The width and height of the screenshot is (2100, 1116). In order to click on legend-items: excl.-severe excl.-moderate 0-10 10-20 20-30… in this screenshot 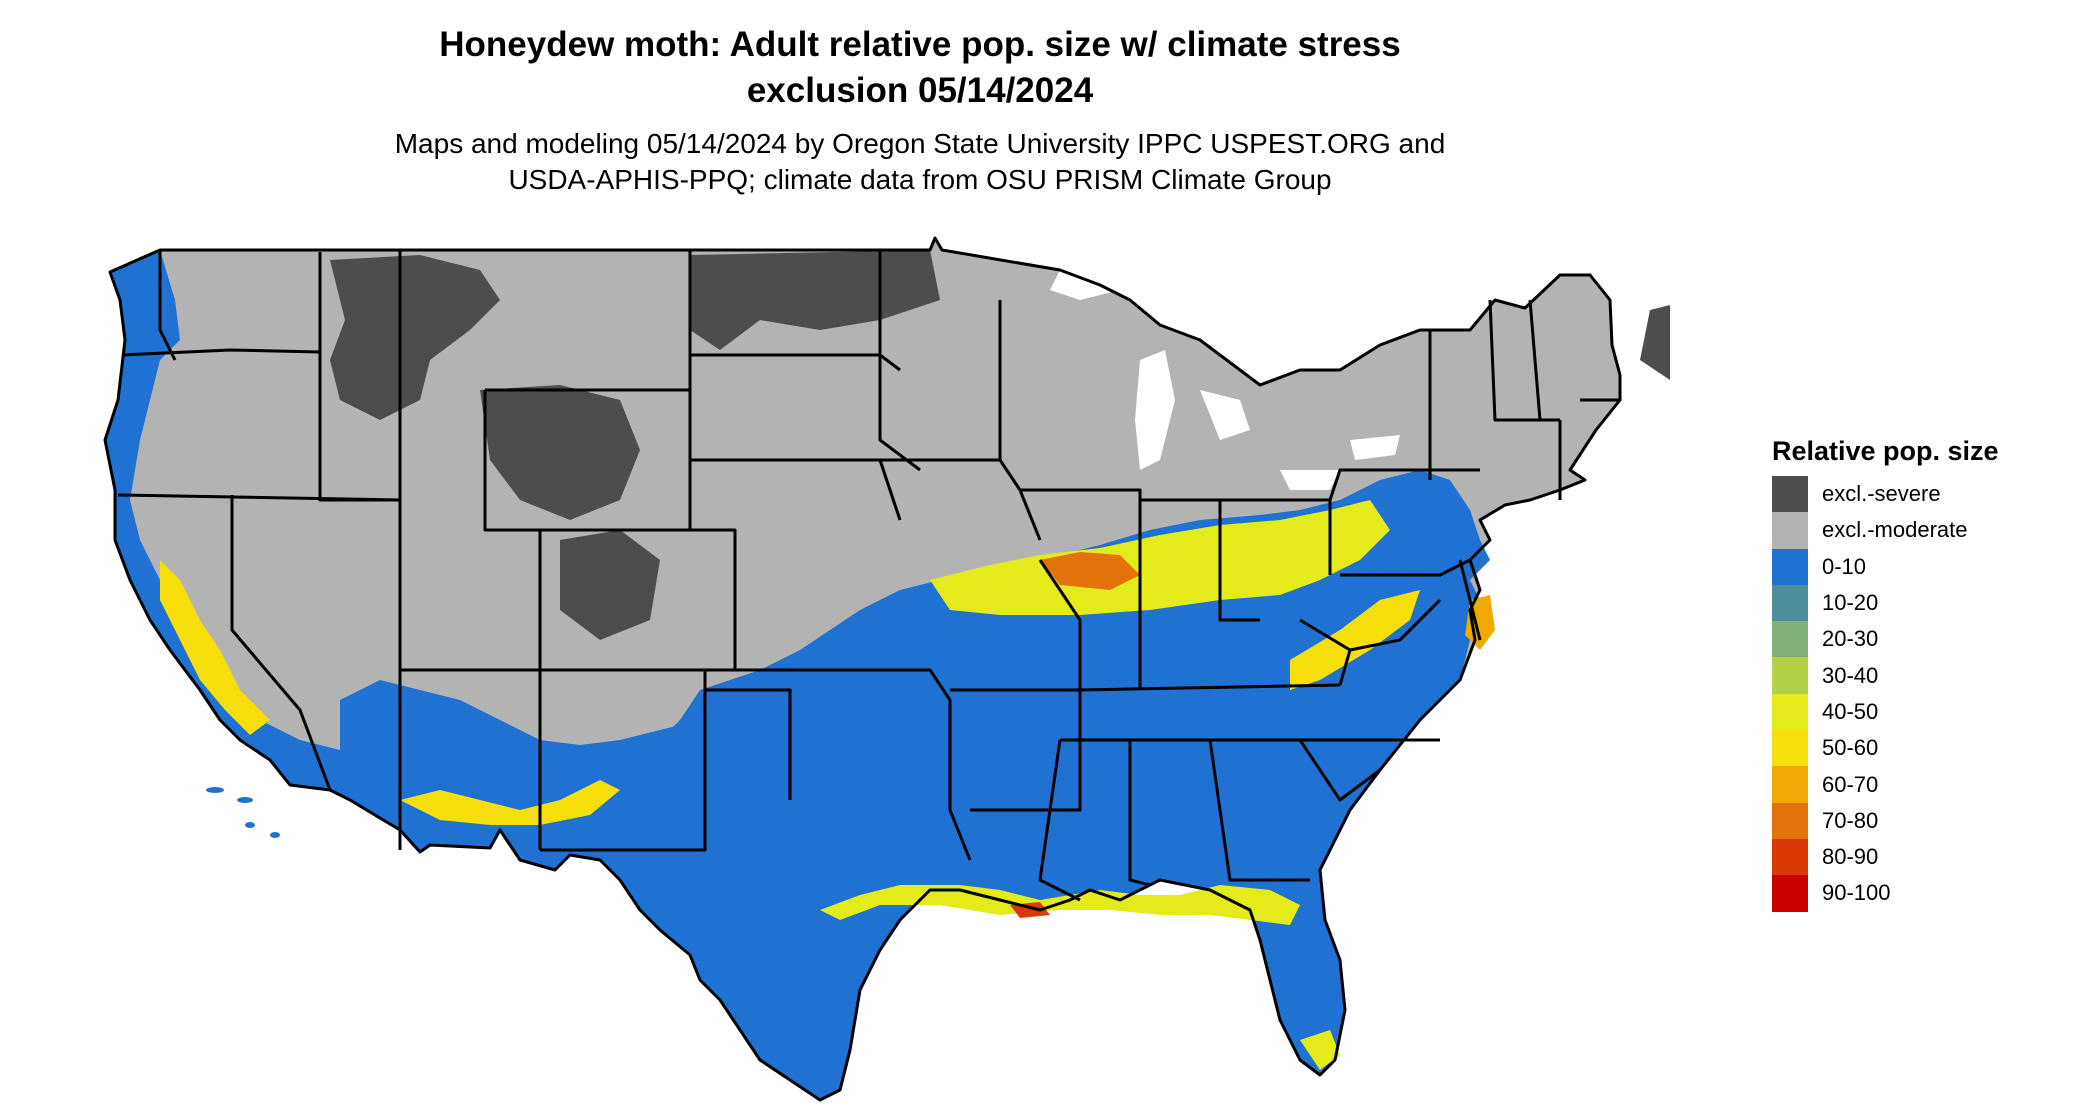, I will do `click(1922, 694)`.